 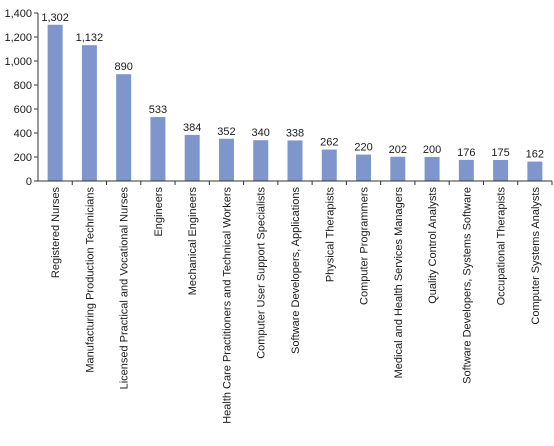 What do you see at coordinates (226, 132) in the screenshot?
I see `data-label: 352` at bounding box center [226, 132].